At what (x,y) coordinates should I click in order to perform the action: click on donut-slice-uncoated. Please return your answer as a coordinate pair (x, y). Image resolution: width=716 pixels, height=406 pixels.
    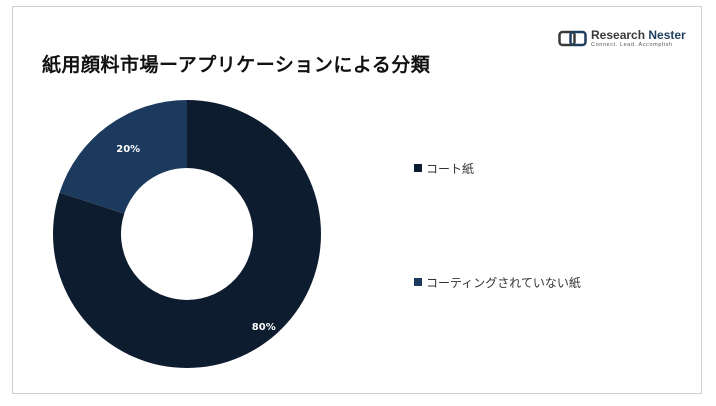
    Looking at the image, I should click on (123, 157).